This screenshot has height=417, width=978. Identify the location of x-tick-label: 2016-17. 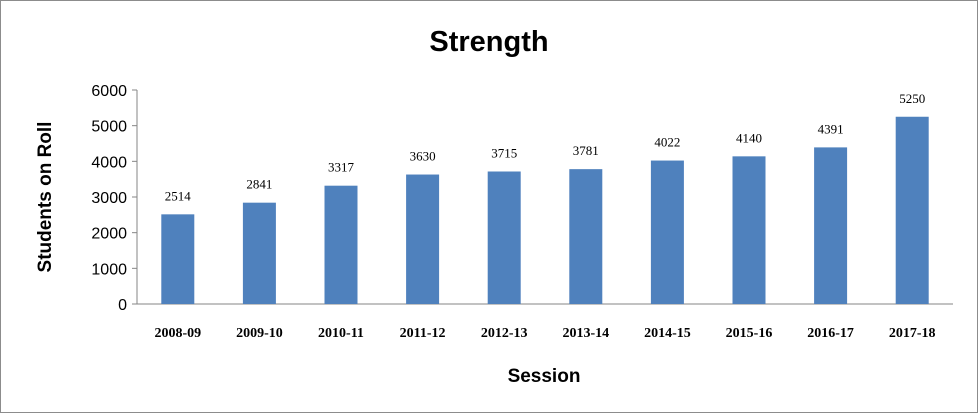
(830, 333).